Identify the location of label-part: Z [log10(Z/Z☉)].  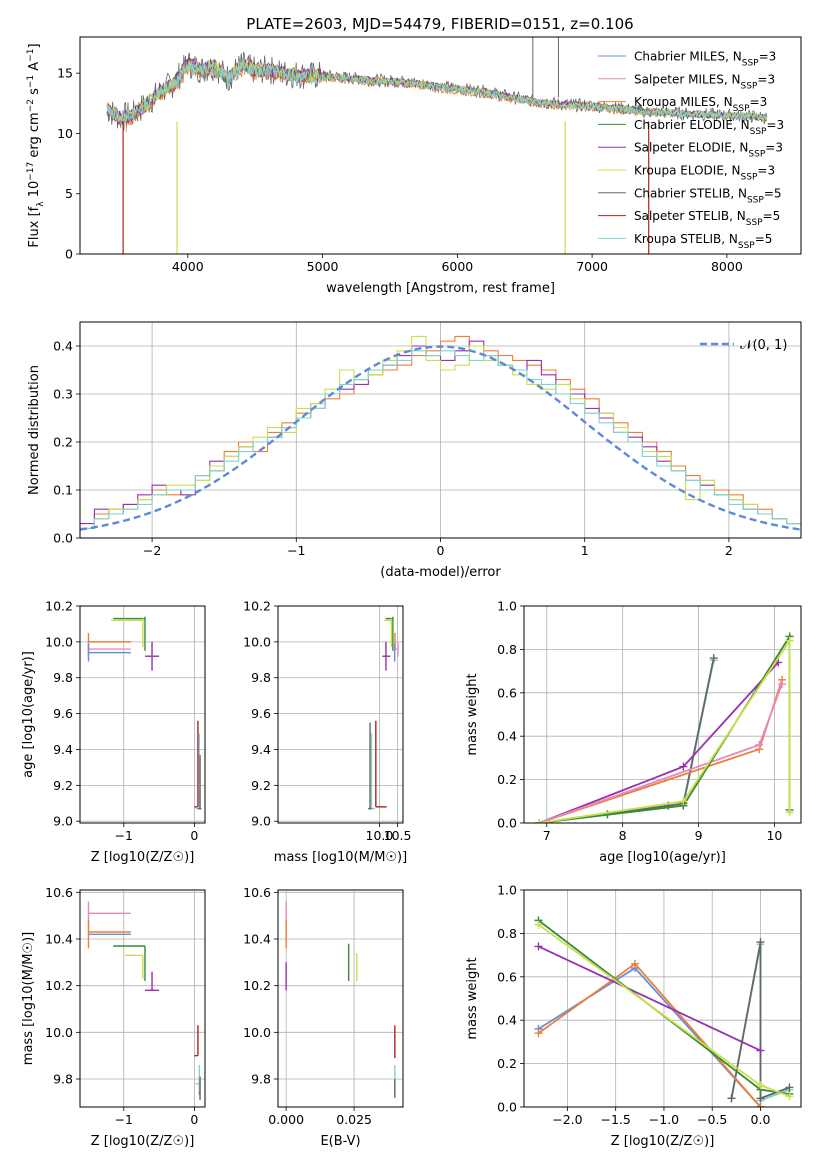
(663, 1141).